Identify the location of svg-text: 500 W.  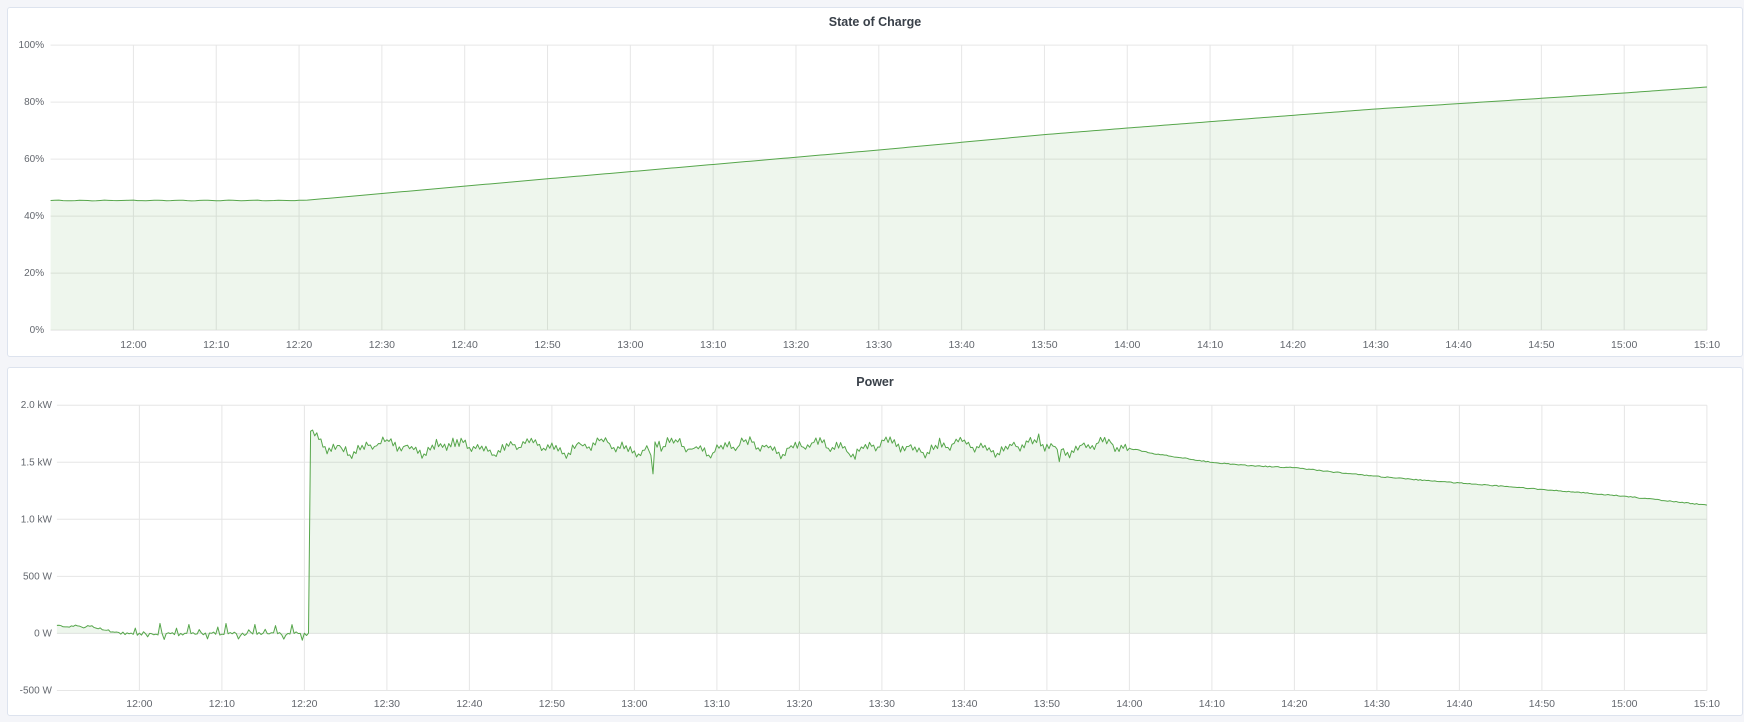
(37, 576).